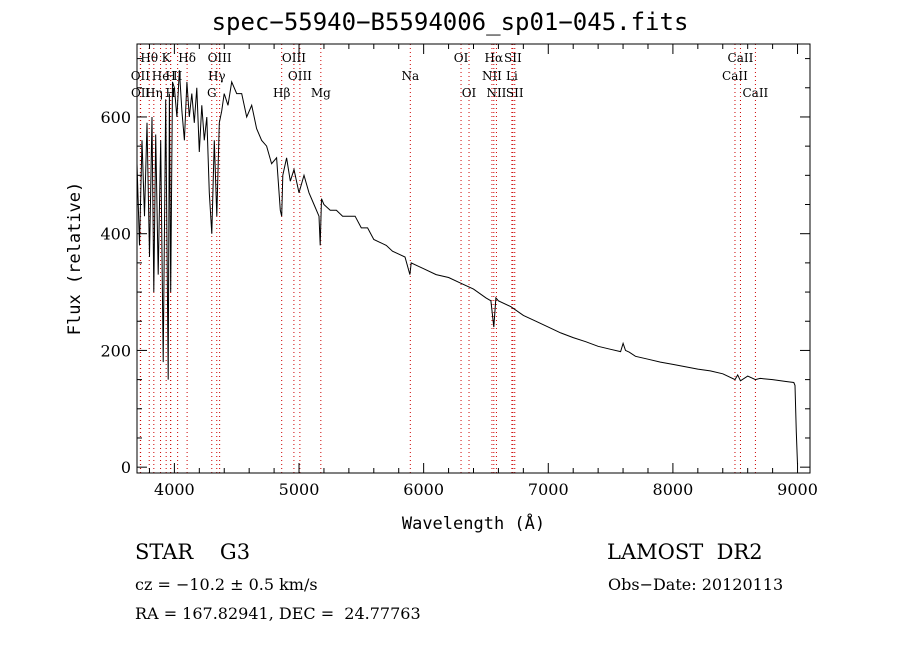 The width and height of the screenshot is (900, 650). Describe the element at coordinates (161, 76) in the screenshot. I see `line-label: He` at that location.